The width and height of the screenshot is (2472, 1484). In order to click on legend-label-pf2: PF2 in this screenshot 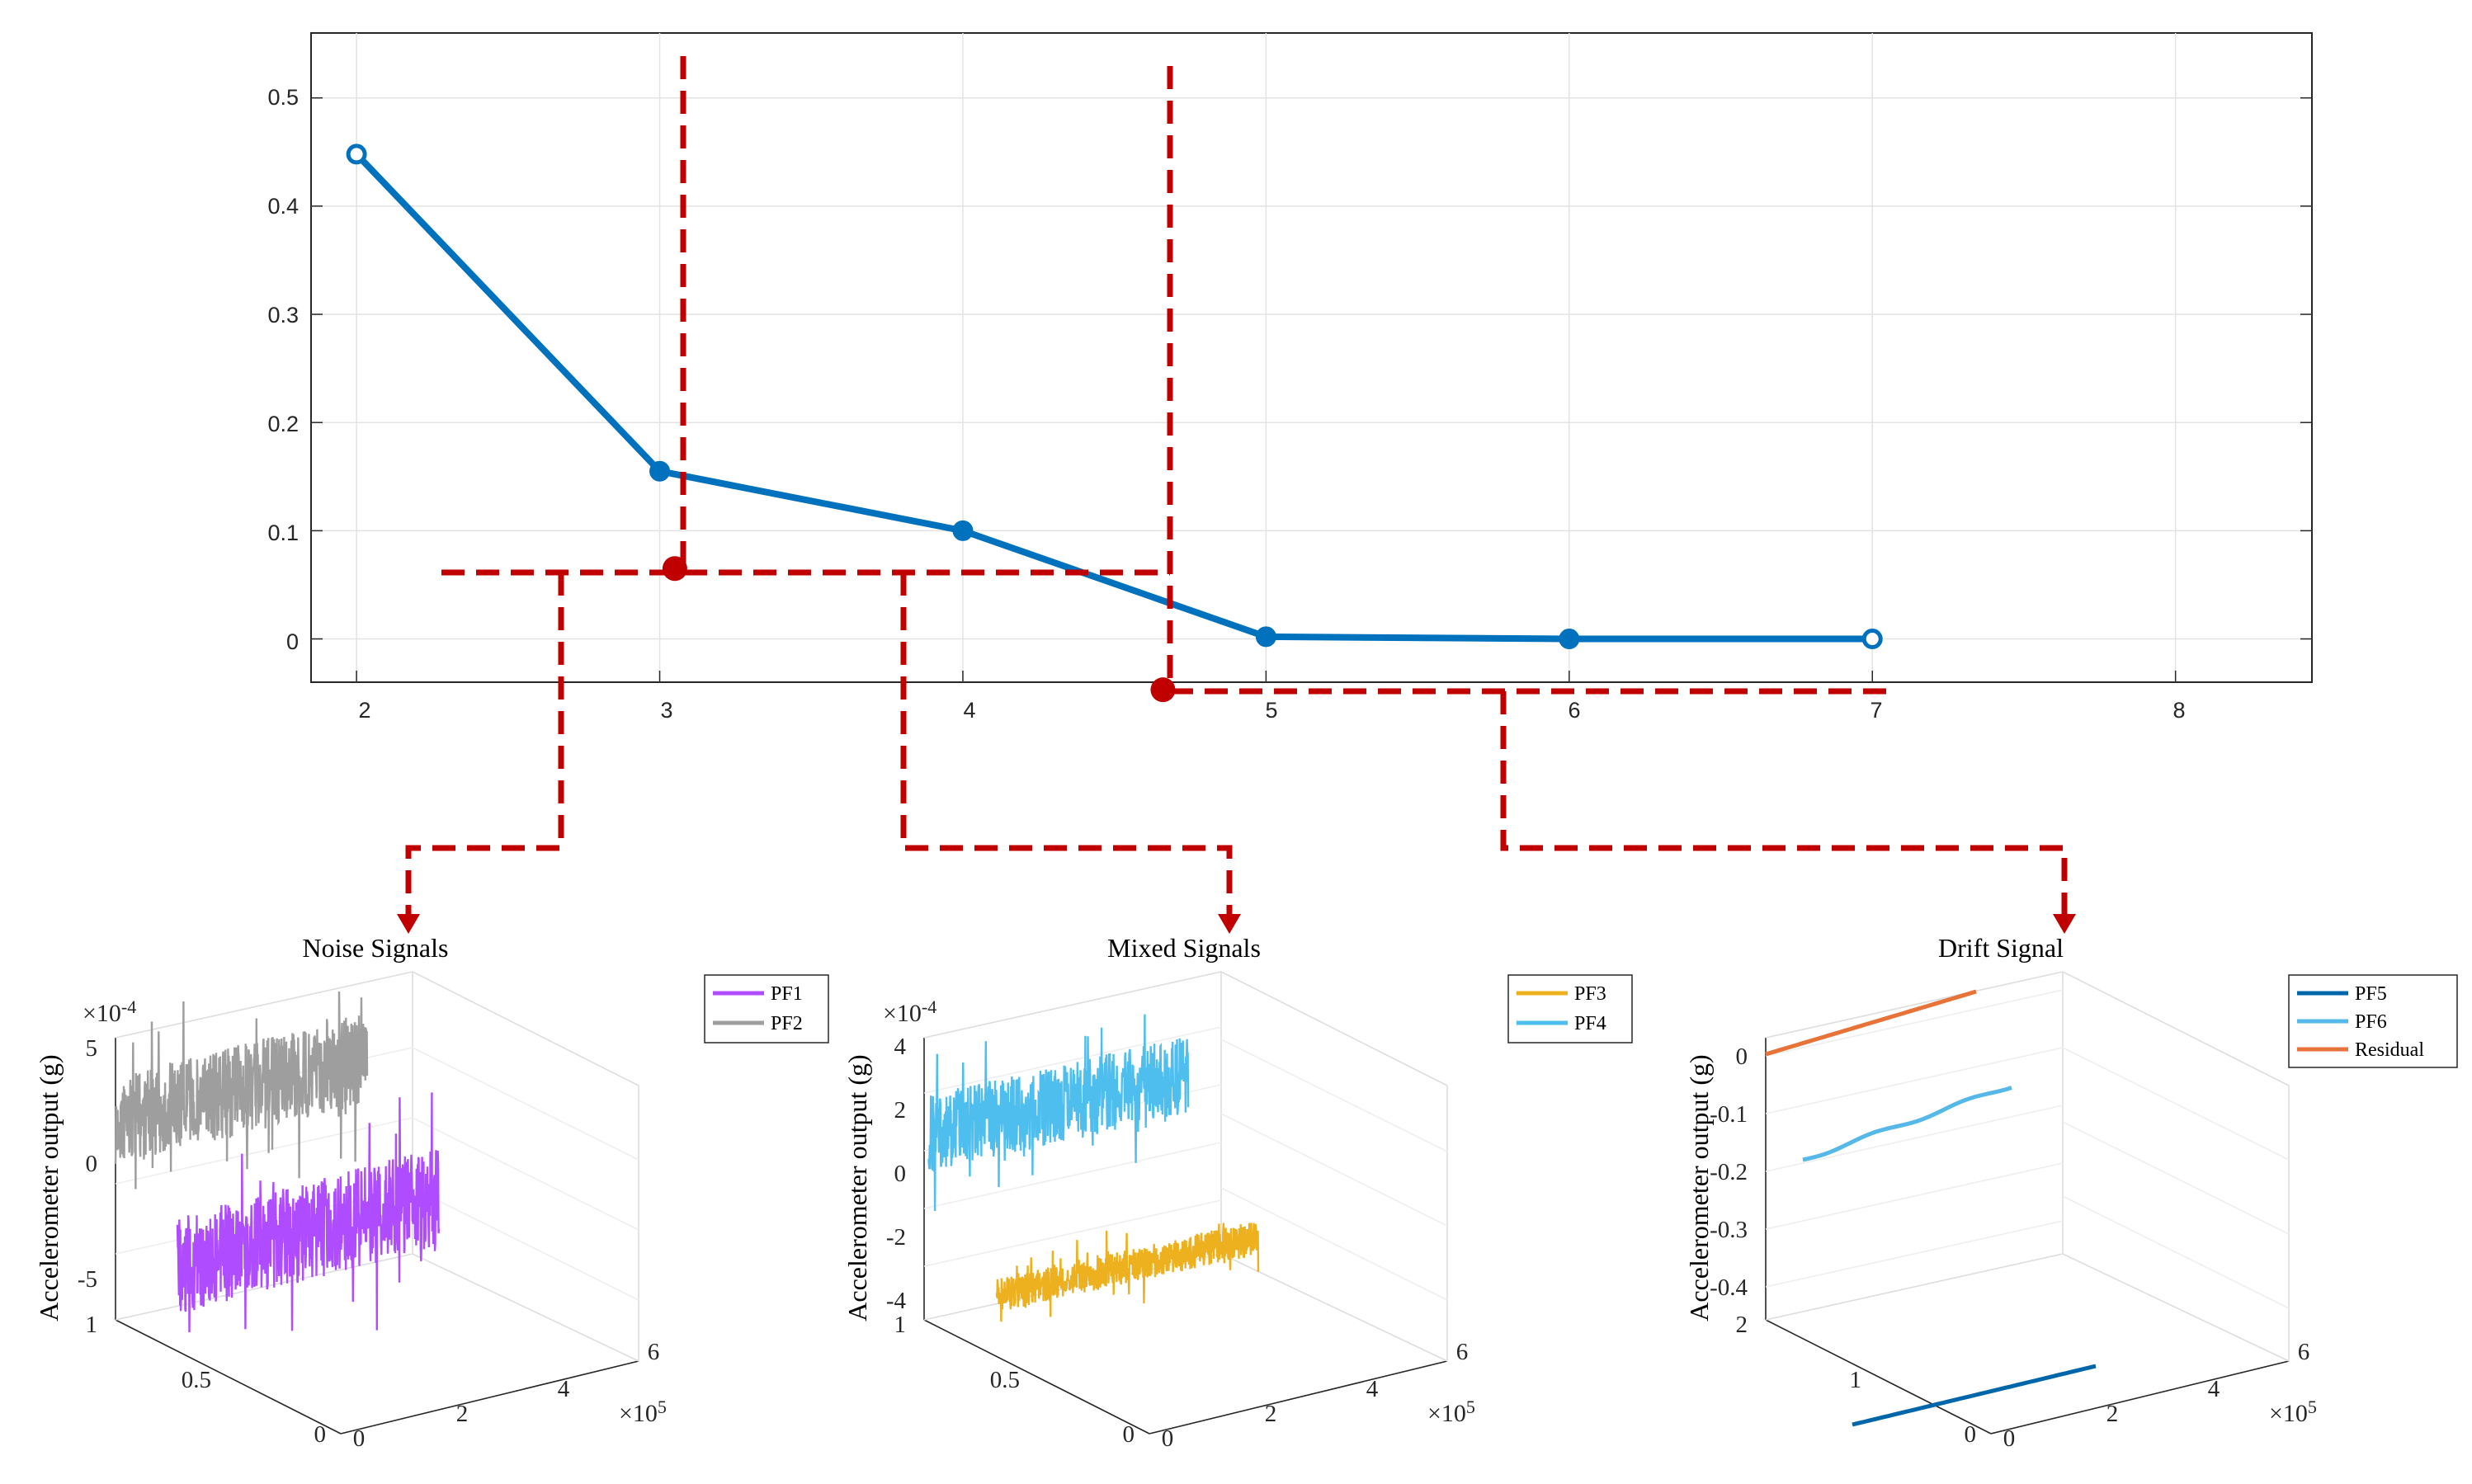, I will do `click(787, 1023)`.